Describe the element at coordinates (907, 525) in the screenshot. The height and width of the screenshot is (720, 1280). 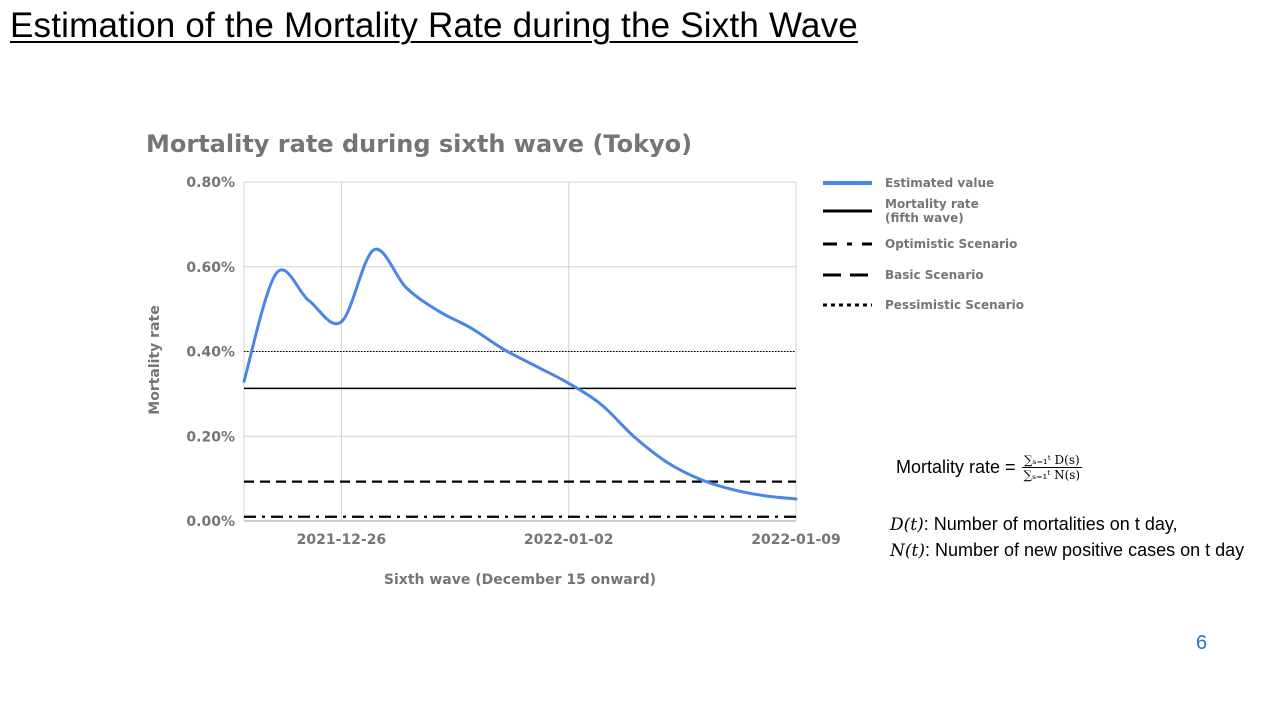
I see `definition-d-symbol: D(t)` at that location.